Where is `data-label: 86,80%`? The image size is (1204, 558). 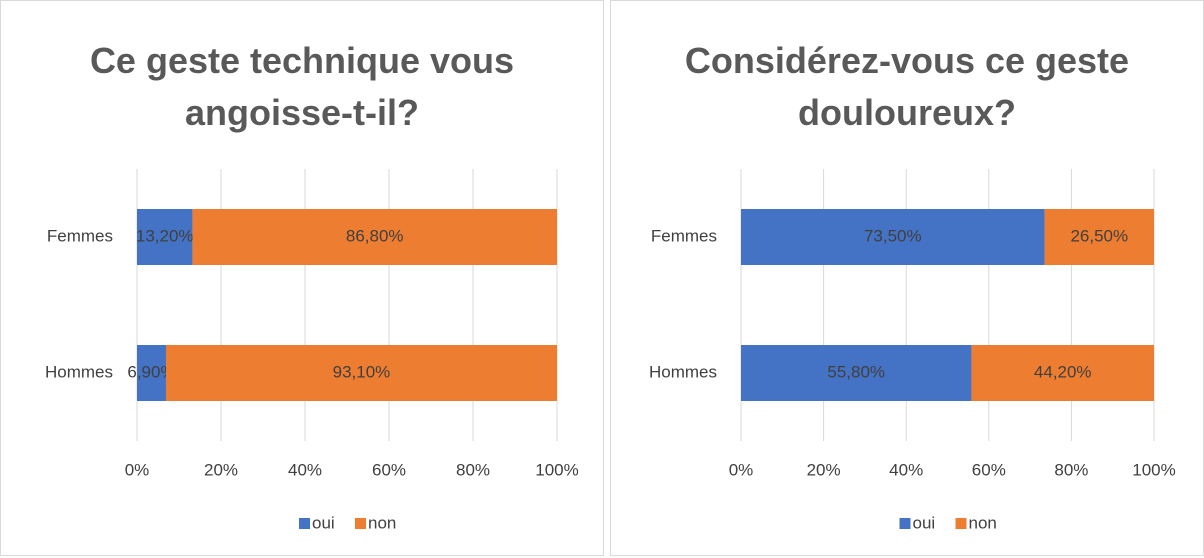 data-label: 86,80% is located at coordinates (375, 235).